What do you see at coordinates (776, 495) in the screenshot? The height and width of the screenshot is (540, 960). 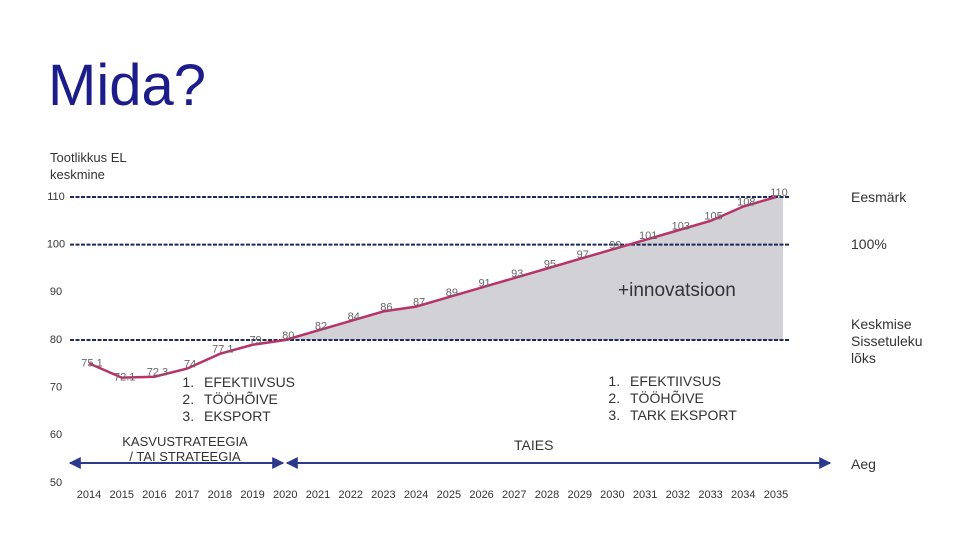 I see `x-tick-label: 2035` at bounding box center [776, 495].